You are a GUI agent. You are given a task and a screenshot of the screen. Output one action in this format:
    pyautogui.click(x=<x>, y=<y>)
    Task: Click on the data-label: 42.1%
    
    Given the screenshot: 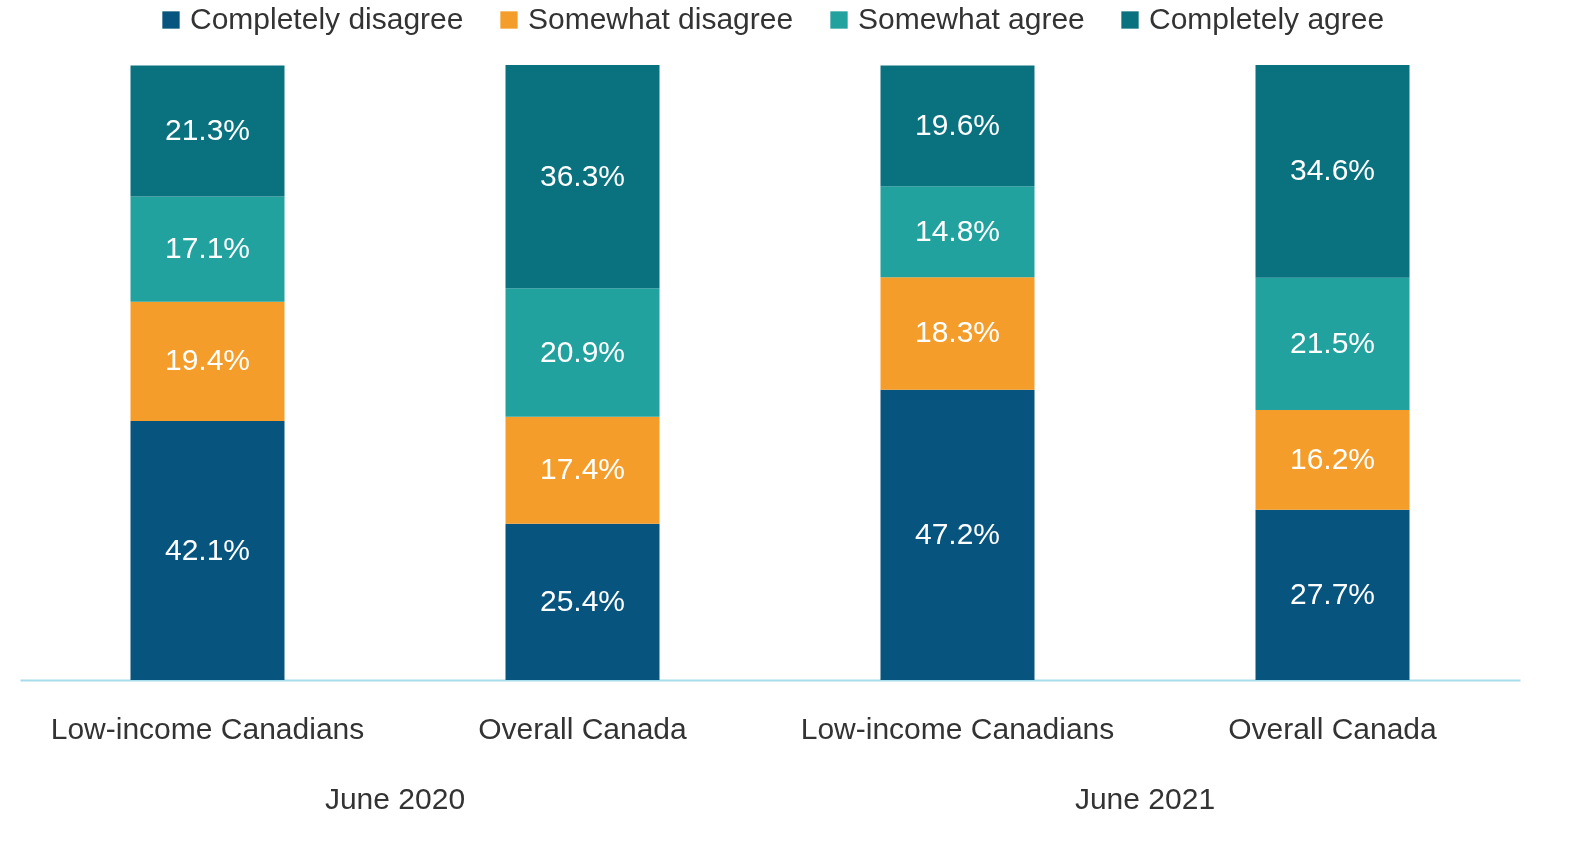 What is the action you would take?
    pyautogui.click(x=207, y=549)
    